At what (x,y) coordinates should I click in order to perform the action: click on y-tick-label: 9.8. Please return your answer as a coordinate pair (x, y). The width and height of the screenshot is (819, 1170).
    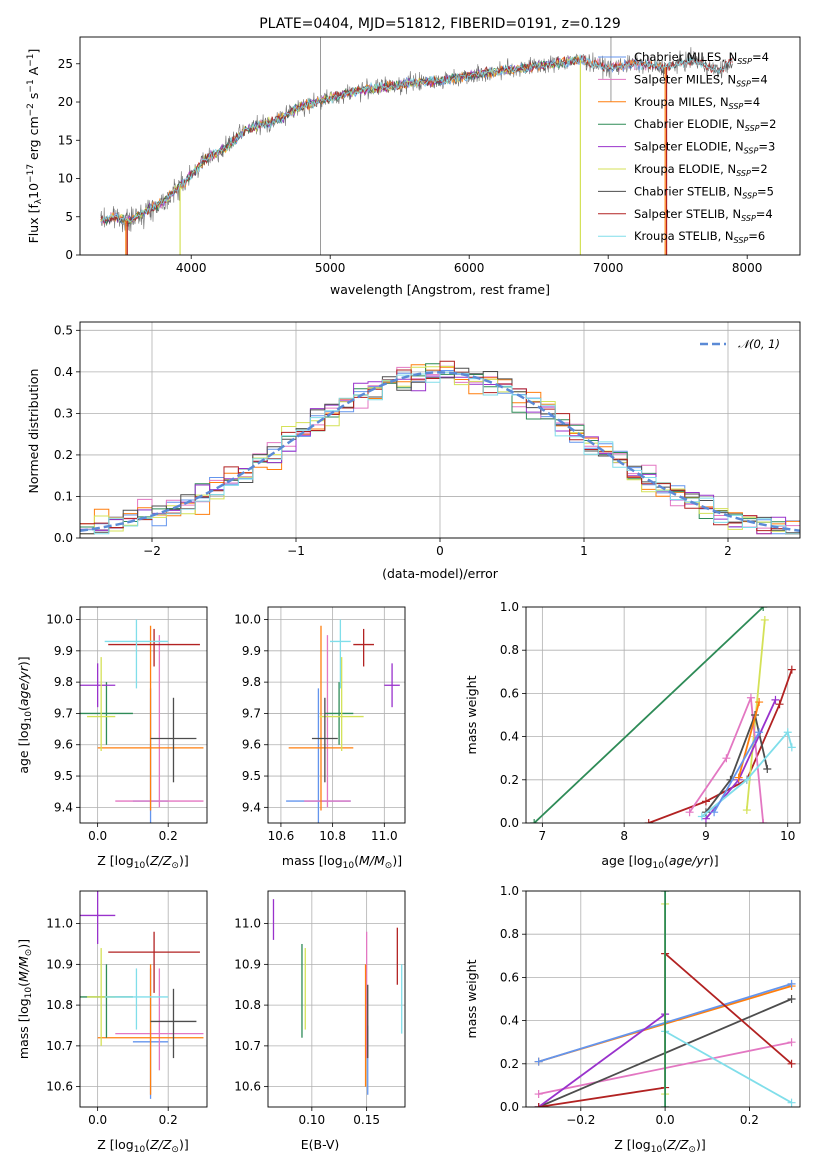
    Looking at the image, I should click on (63, 682).